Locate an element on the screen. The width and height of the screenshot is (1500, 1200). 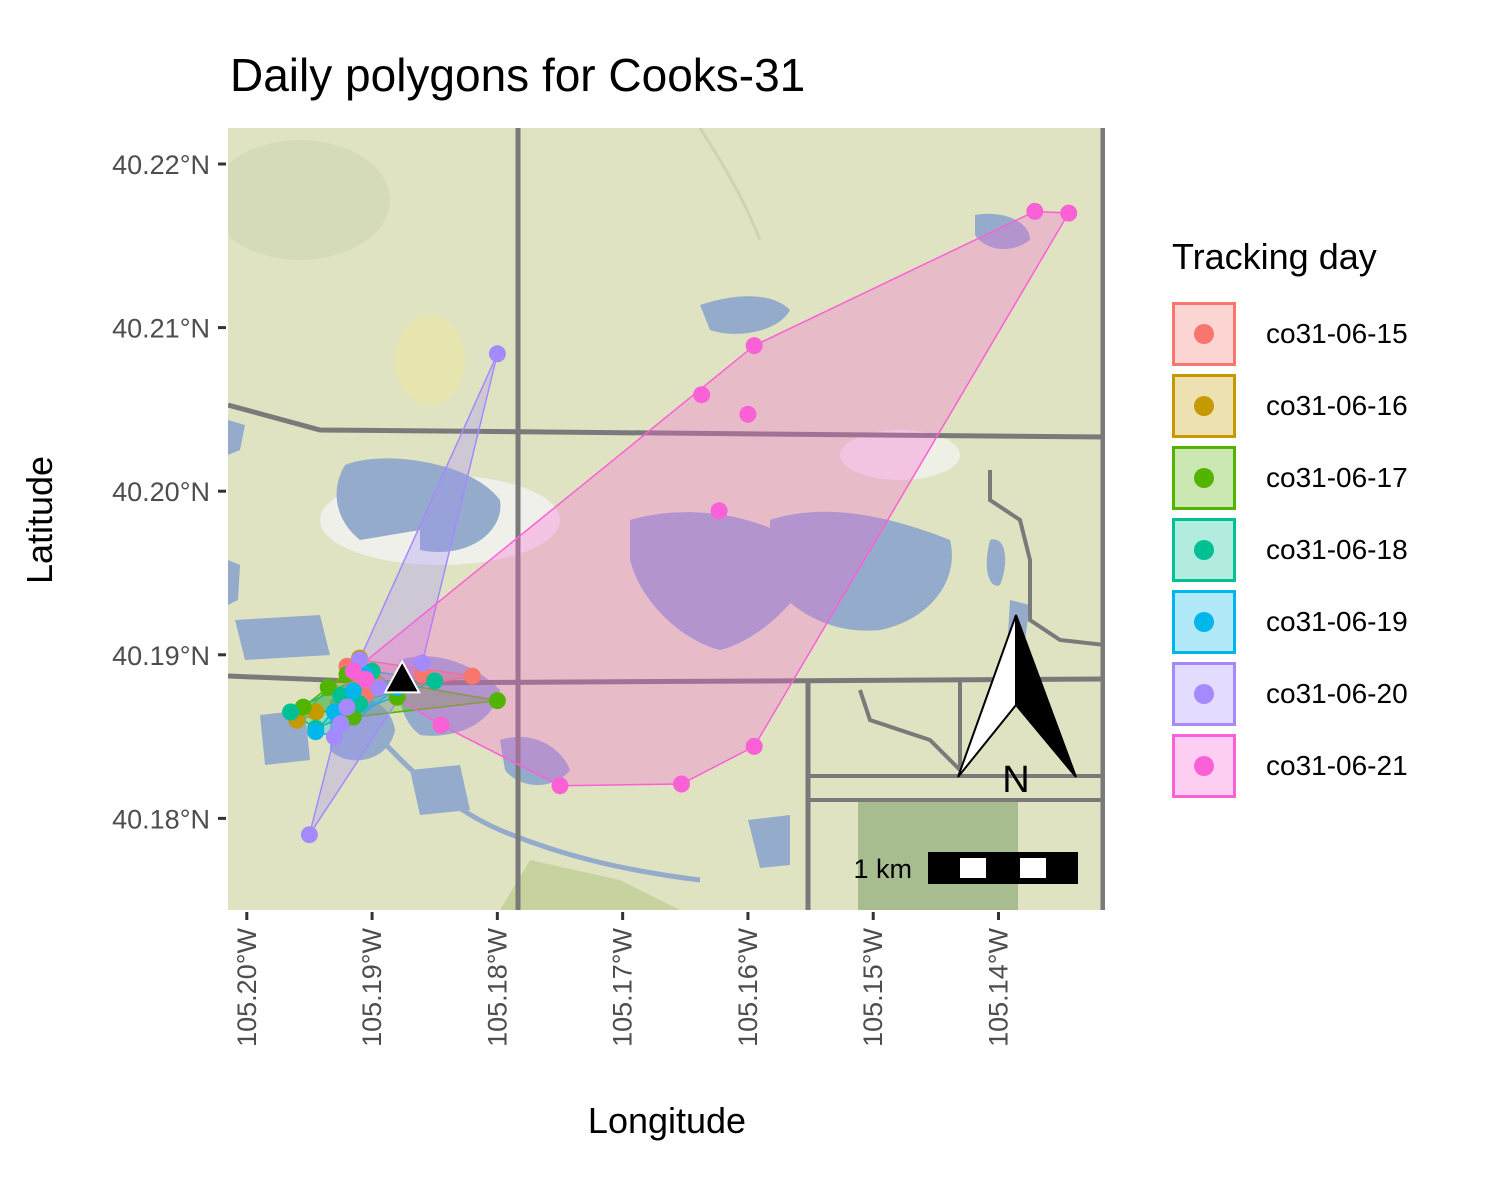
y-tick-label: 40.19°N is located at coordinates (161, 656).